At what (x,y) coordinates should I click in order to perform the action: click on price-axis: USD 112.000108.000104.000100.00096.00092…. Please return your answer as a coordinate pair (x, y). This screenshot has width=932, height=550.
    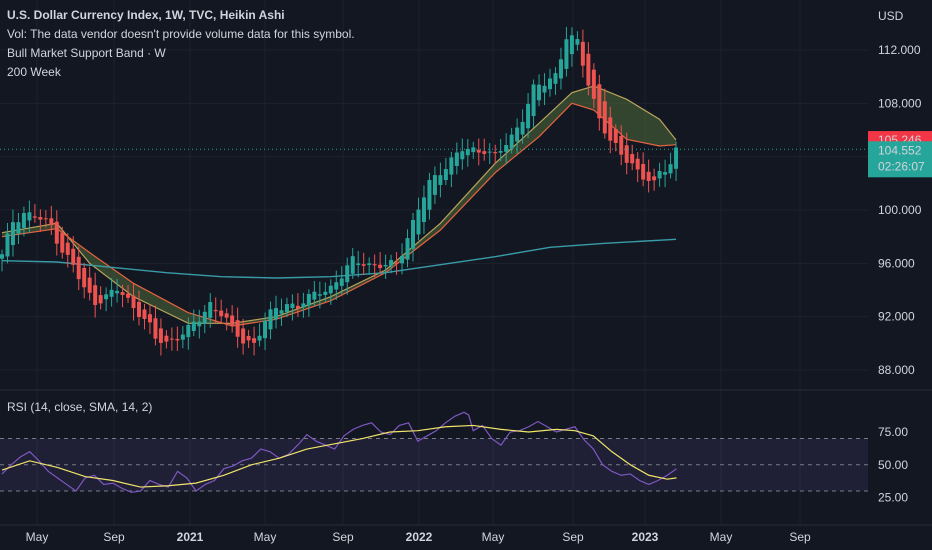
    Looking at the image, I should click on (900, 257).